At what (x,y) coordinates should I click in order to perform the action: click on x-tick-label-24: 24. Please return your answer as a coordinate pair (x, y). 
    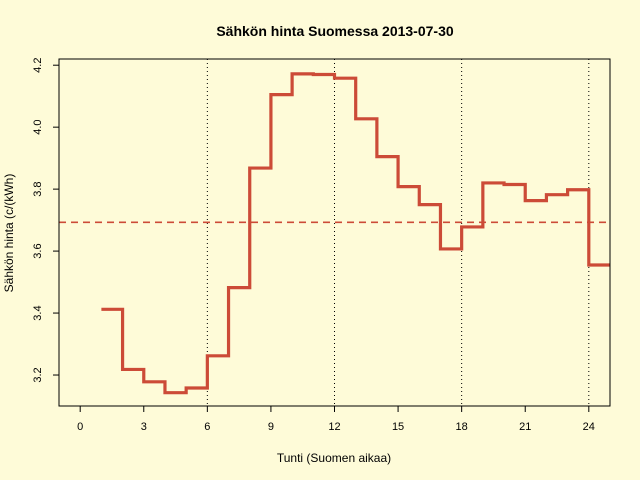
    Looking at the image, I should click on (589, 427).